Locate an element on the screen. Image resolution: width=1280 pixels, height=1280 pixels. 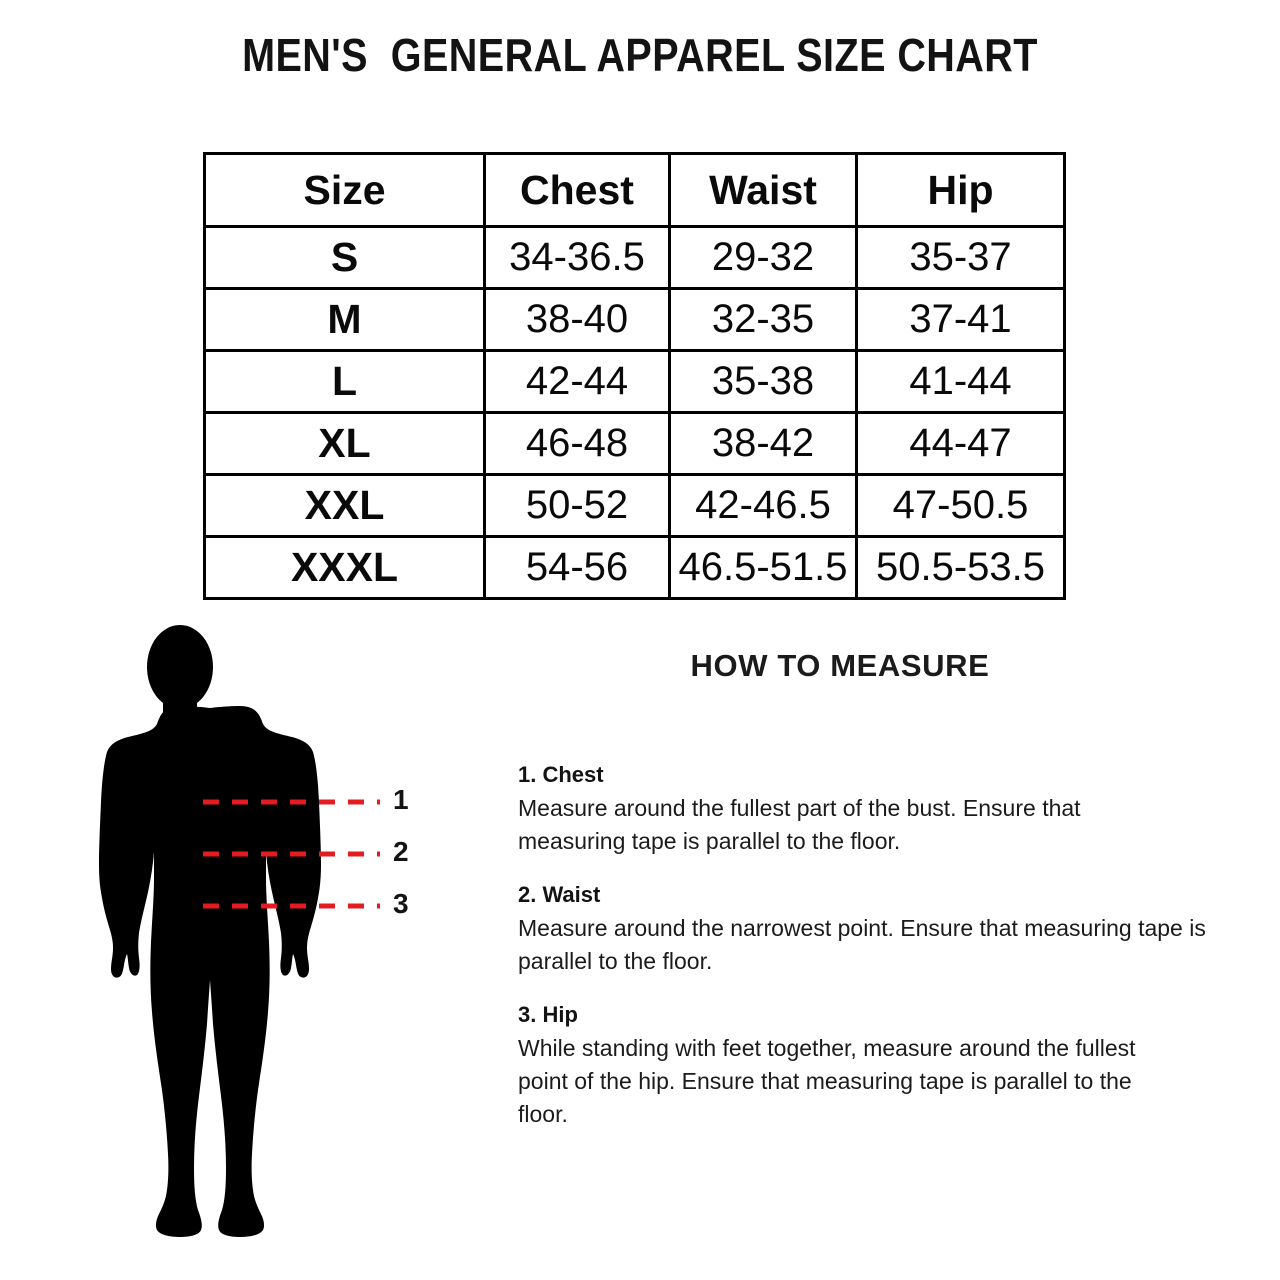
cell-waist: 46.5-51.5 is located at coordinates (763, 567).